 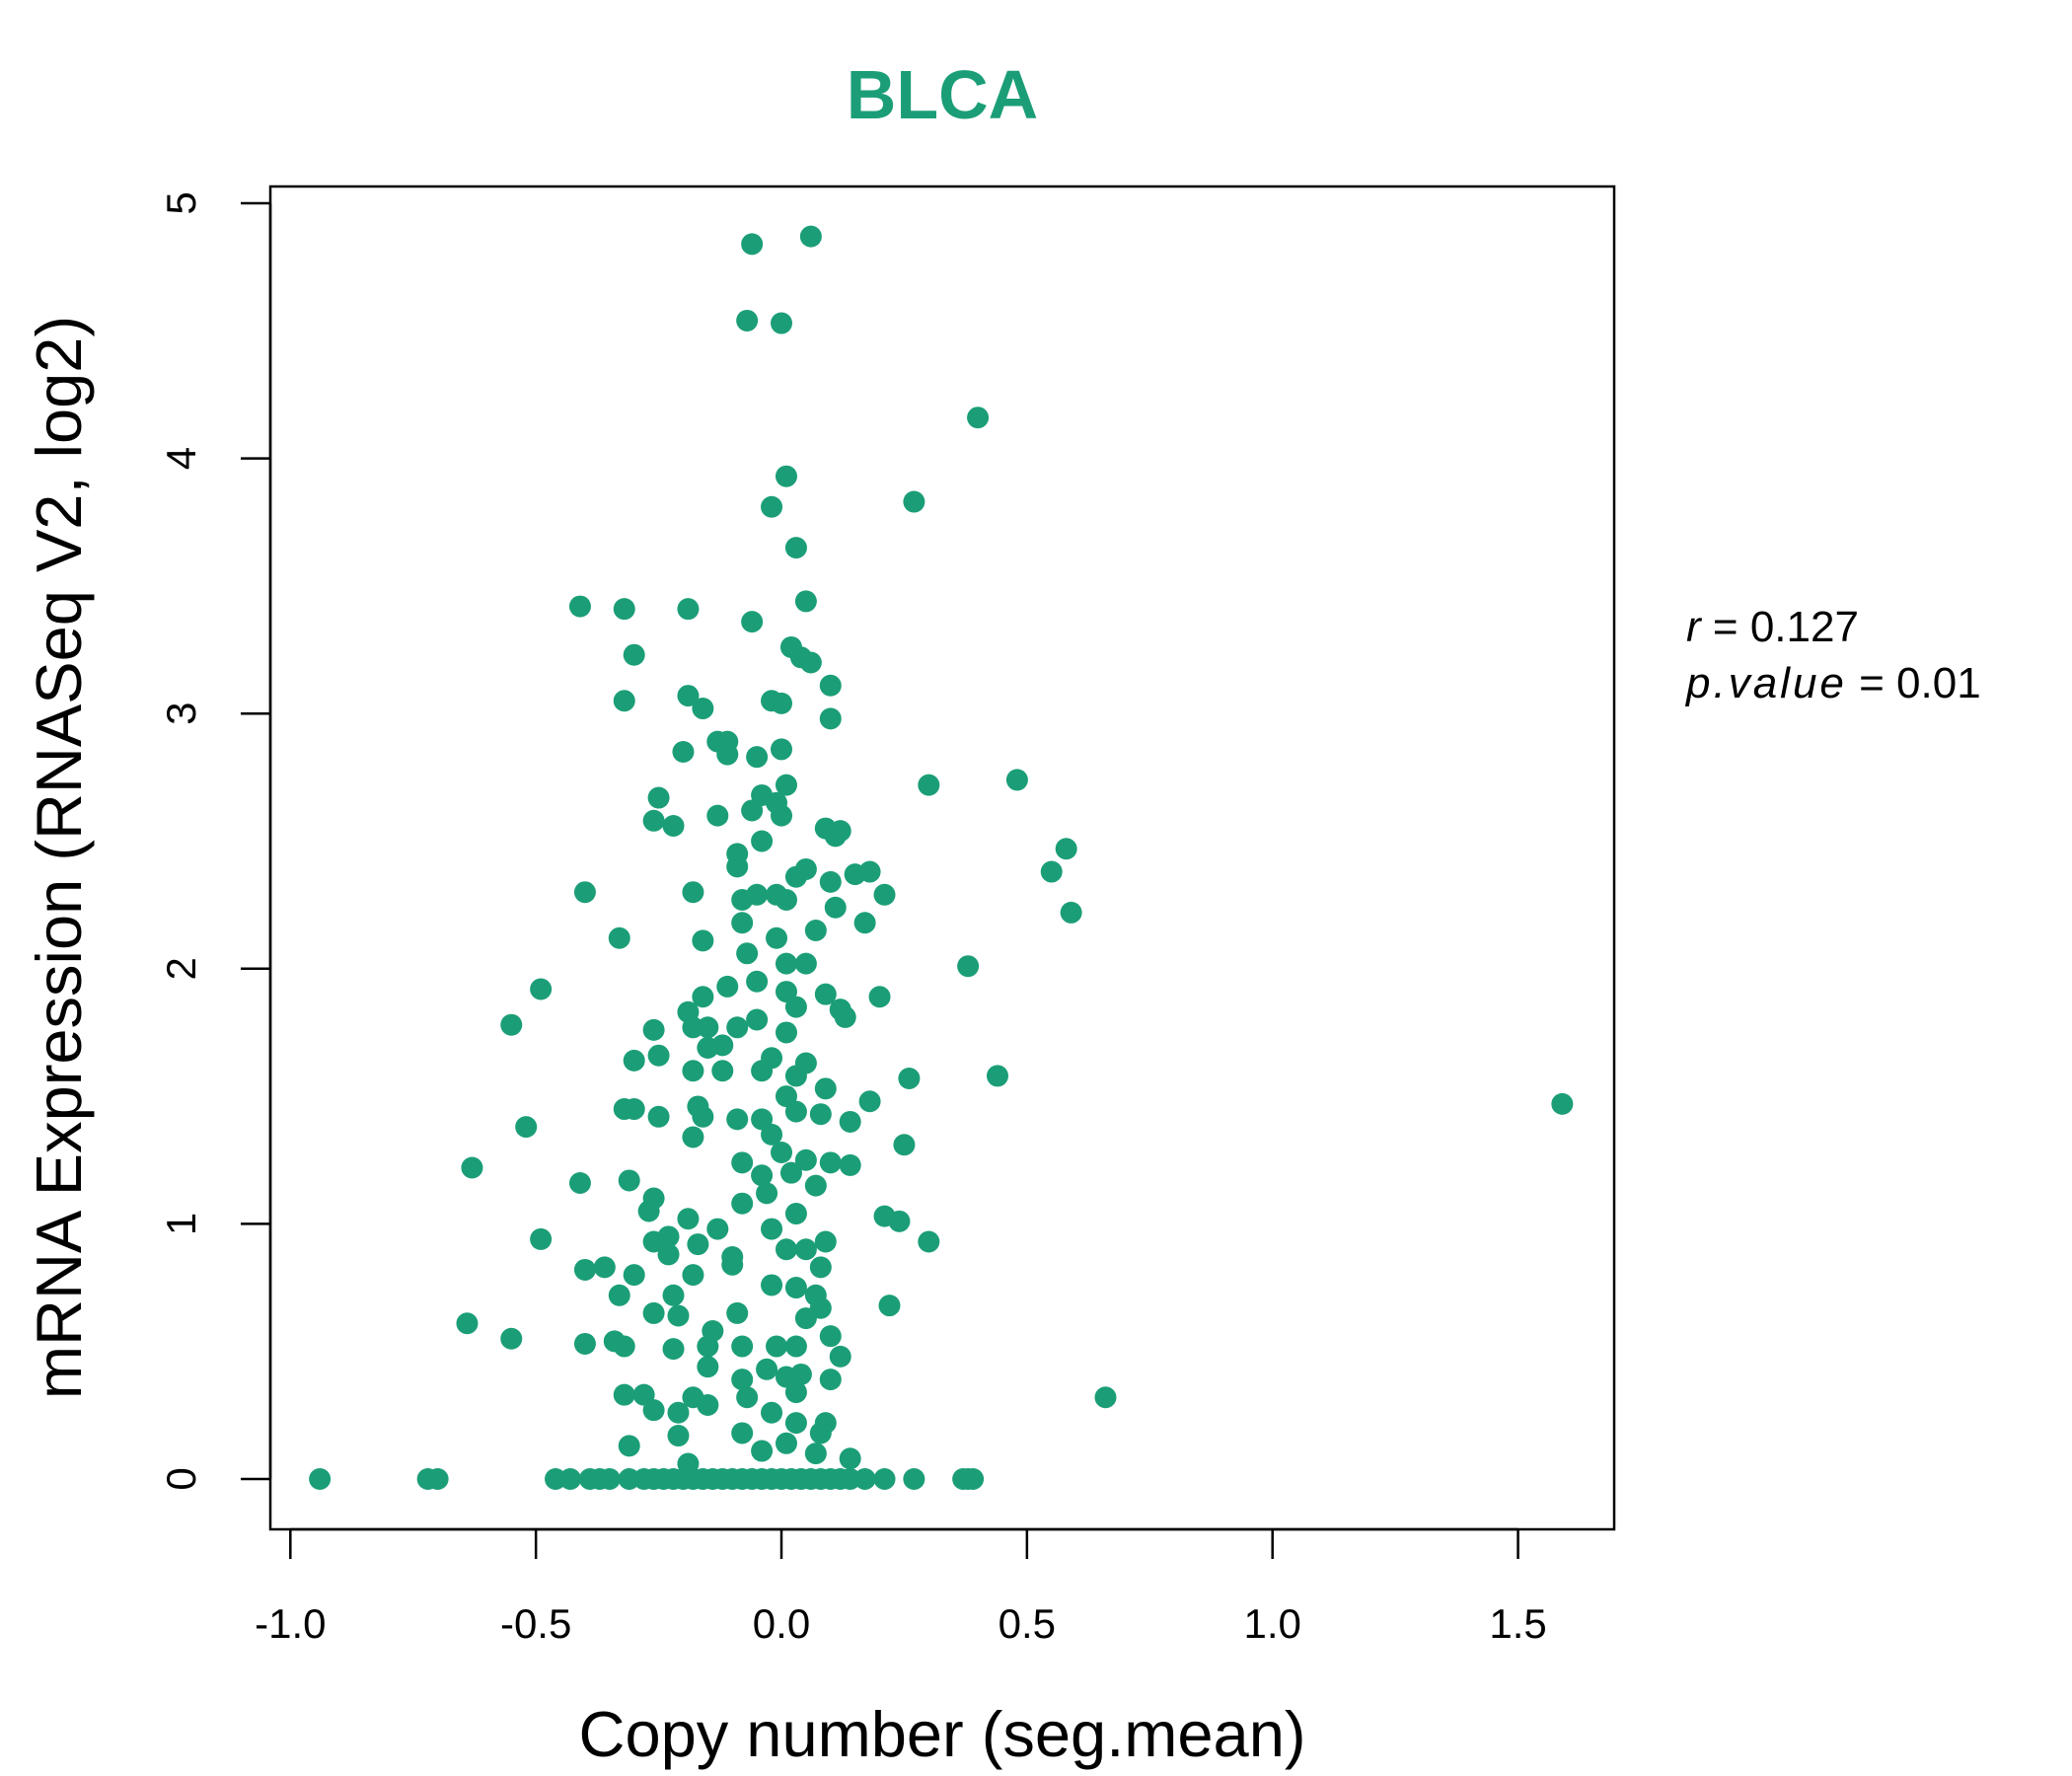 What do you see at coordinates (1766, 683) in the screenshot?
I see `p-label: p.value` at bounding box center [1766, 683].